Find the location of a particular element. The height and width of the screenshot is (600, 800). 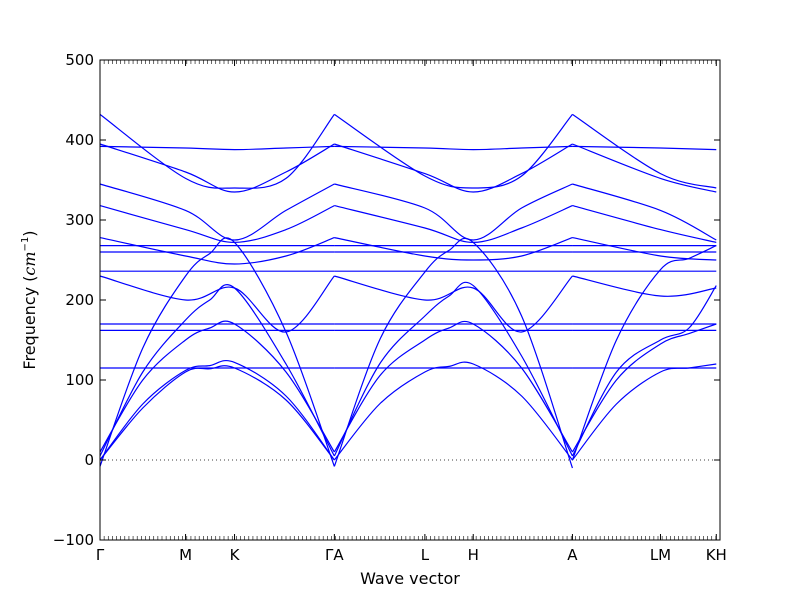

x-tick-label: H is located at coordinates (473, 555).